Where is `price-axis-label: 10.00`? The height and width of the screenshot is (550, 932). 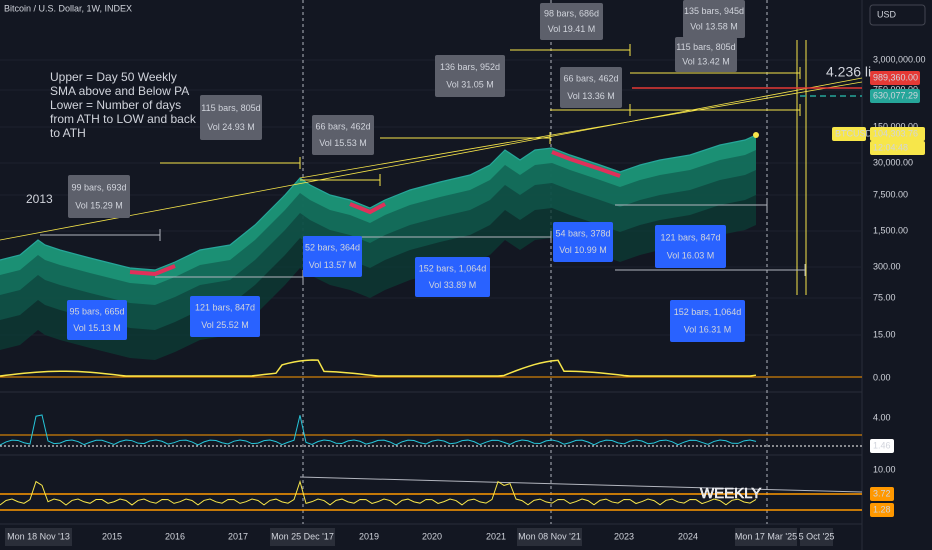
price-axis-label: 10.00 is located at coordinates (884, 469).